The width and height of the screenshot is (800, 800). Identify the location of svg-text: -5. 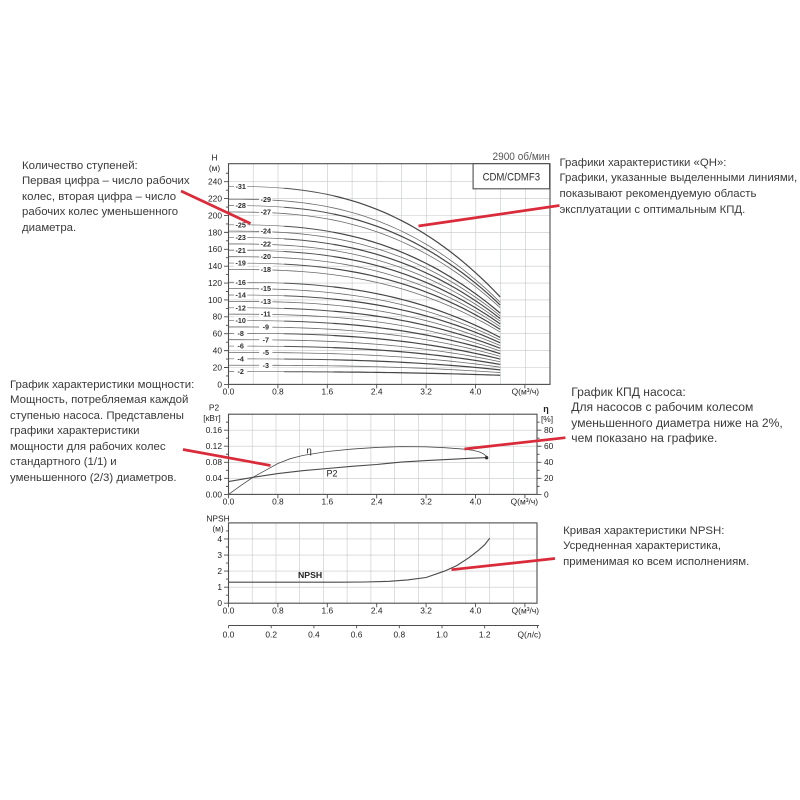
(266, 352).